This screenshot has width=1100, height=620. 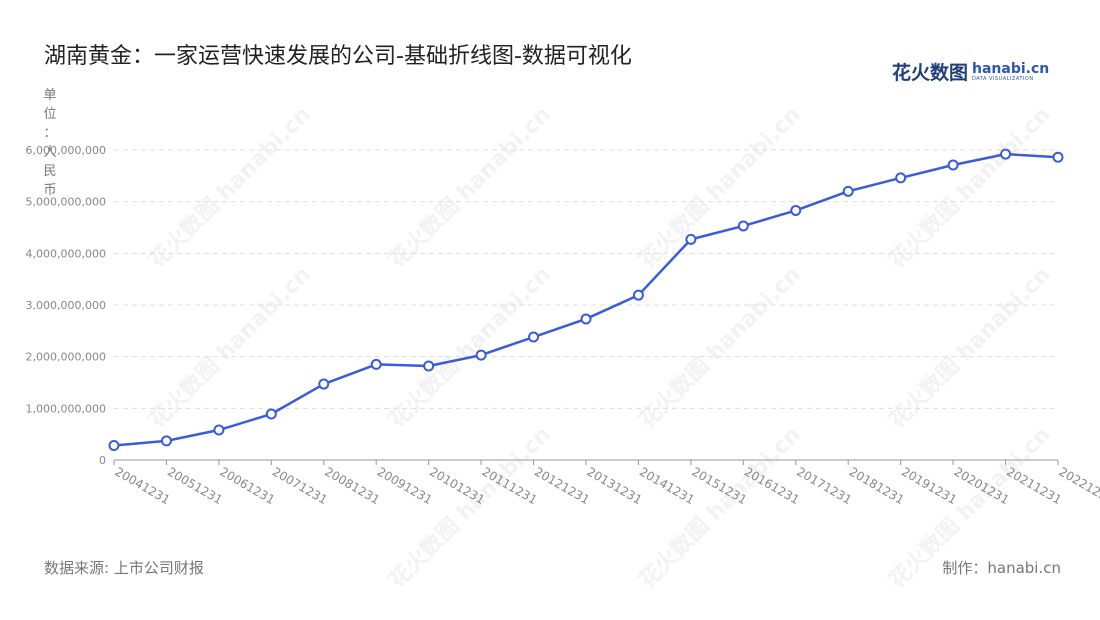 I want to click on x-tick-label: 20071231, so click(x=300, y=485).